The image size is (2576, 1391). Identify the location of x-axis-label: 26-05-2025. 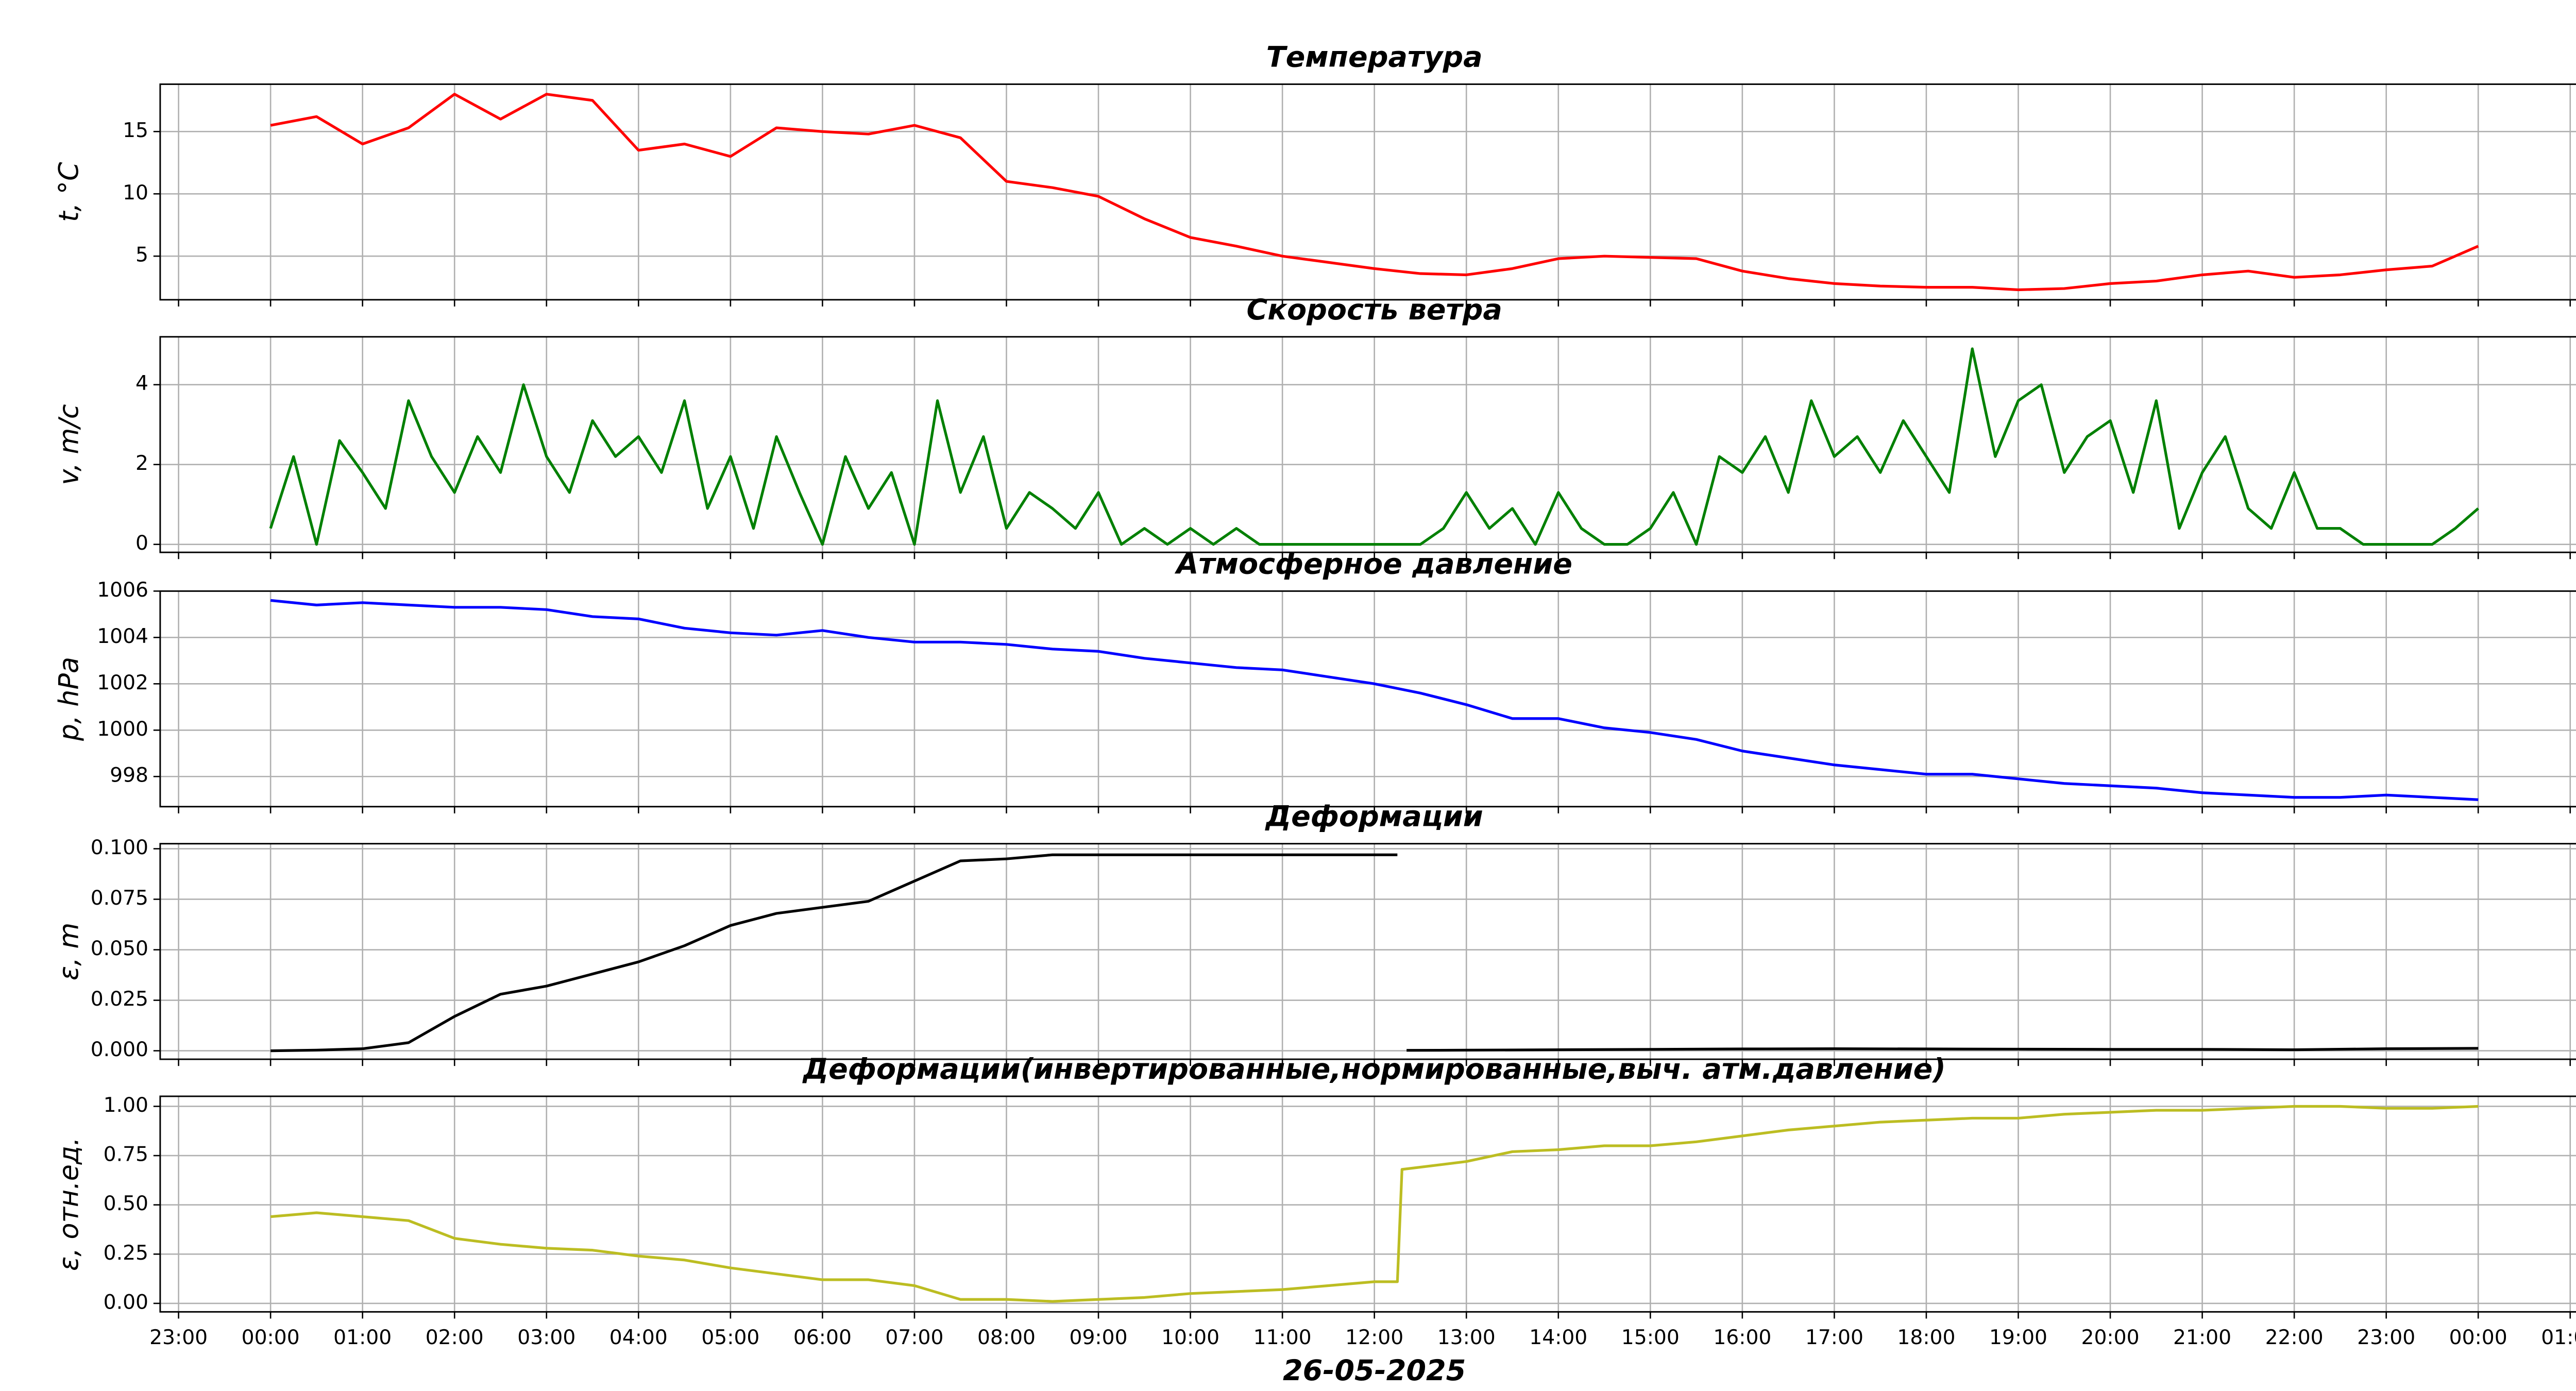
(1375, 1370).